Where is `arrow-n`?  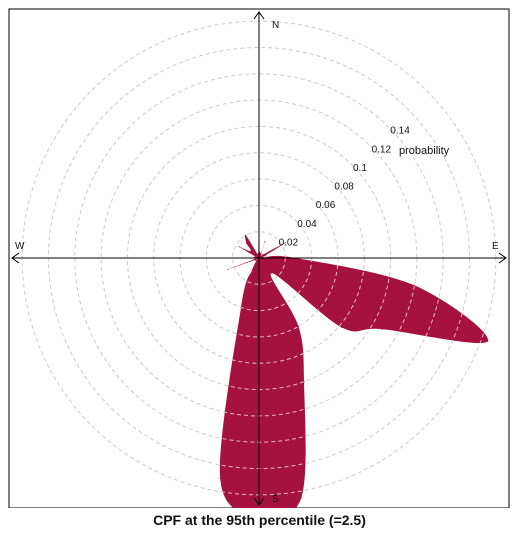 arrow-n is located at coordinates (259, 15).